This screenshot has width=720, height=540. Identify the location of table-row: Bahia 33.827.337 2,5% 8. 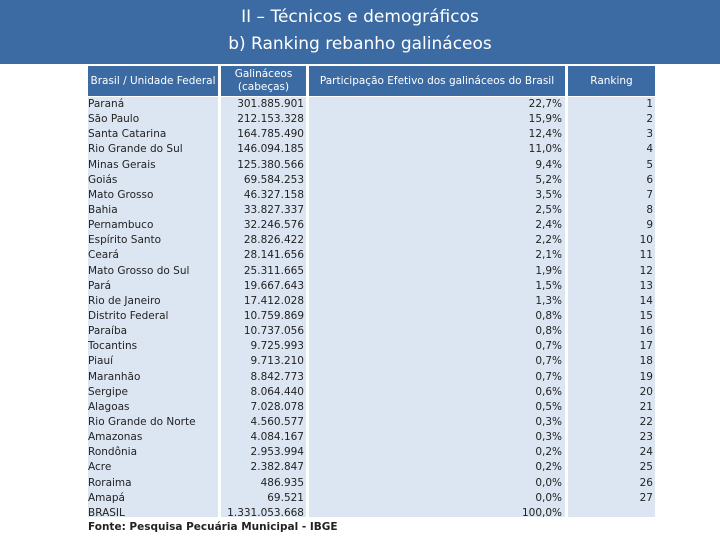
(360, 210).